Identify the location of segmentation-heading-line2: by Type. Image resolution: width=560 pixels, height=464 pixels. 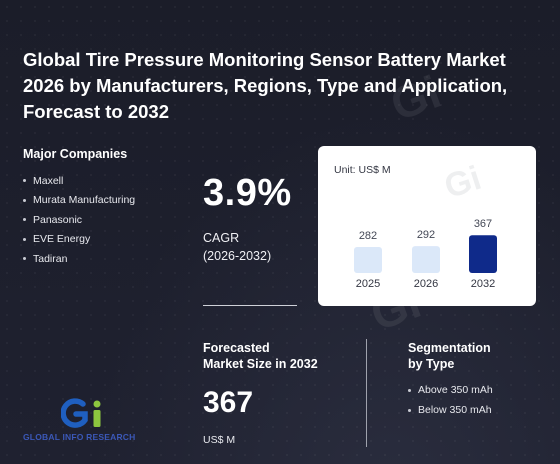
(431, 364).